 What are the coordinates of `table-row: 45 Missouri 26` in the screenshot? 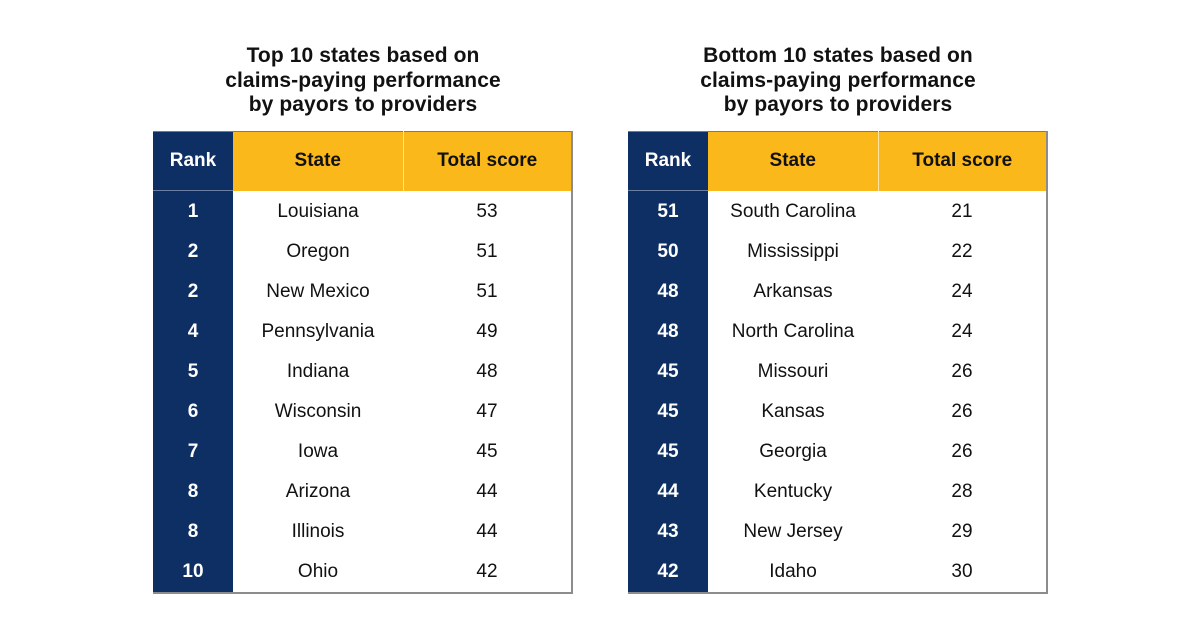 It's located at (837, 372).